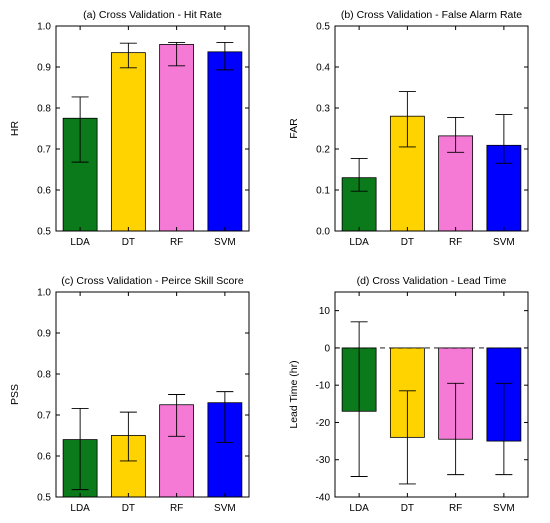  Describe the element at coordinates (323, 386) in the screenshot. I see `y-tick-label: -10` at that location.